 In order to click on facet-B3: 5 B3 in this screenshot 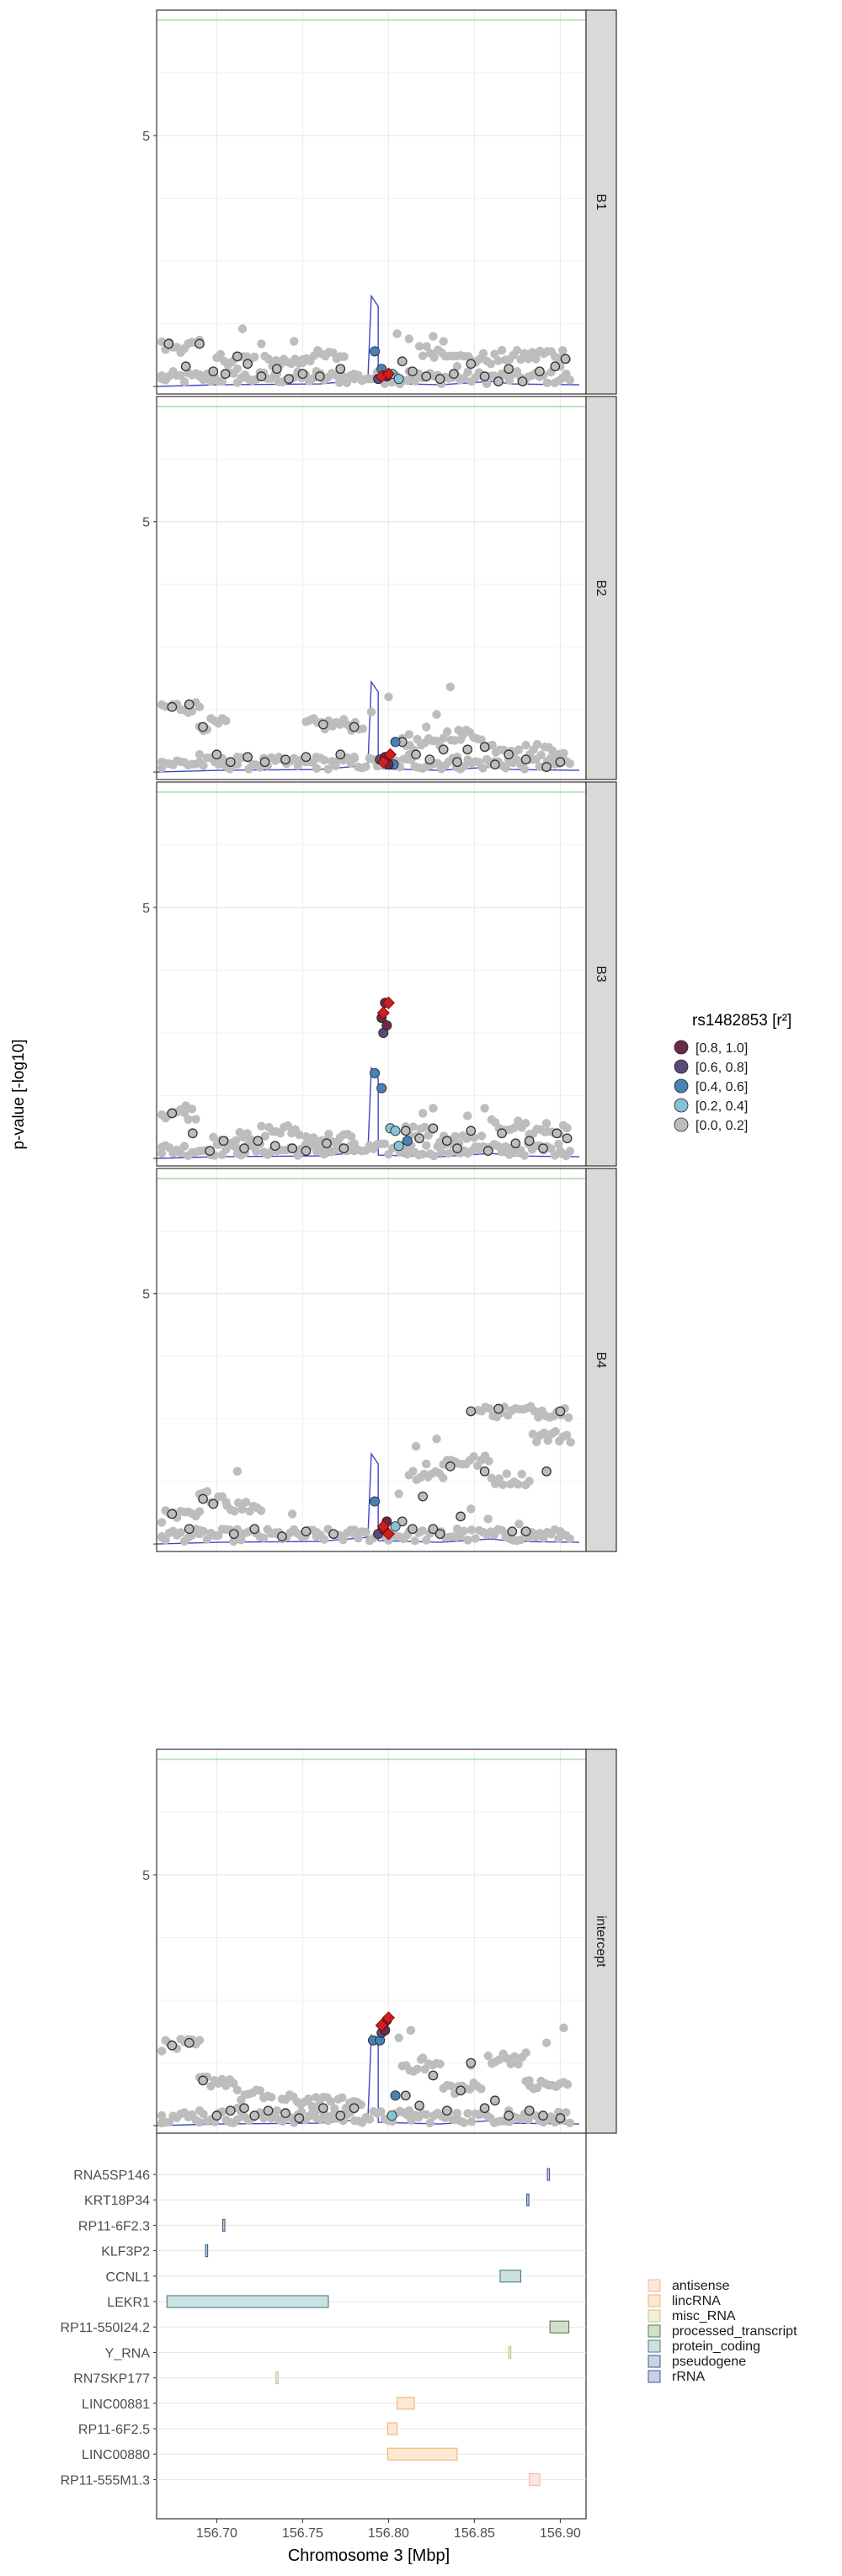, I will do `click(379, 974)`.